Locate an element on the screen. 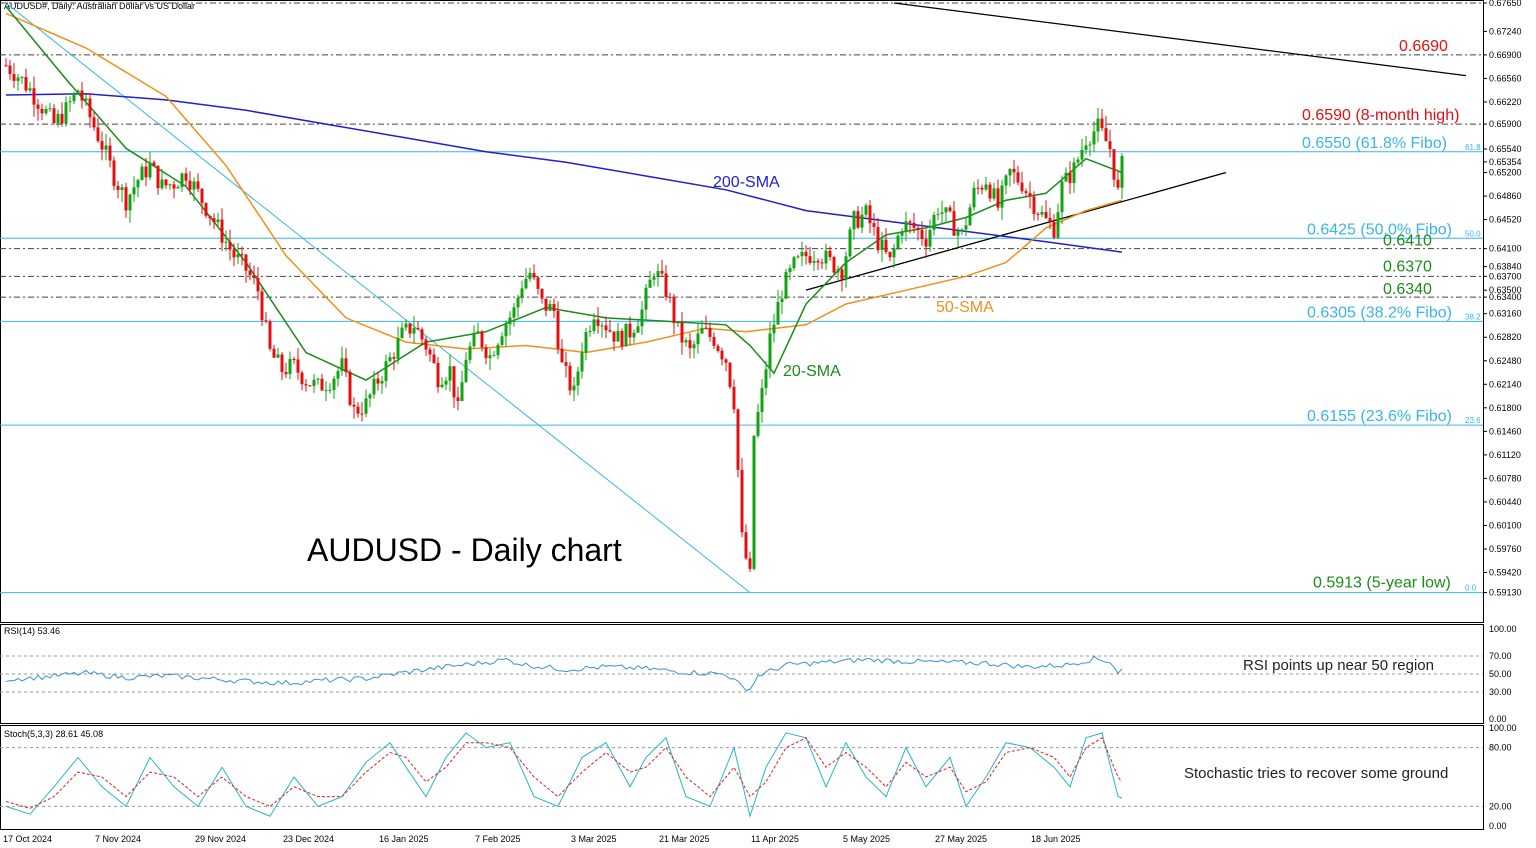  time-label: 27 May 2025 is located at coordinates (961, 839).